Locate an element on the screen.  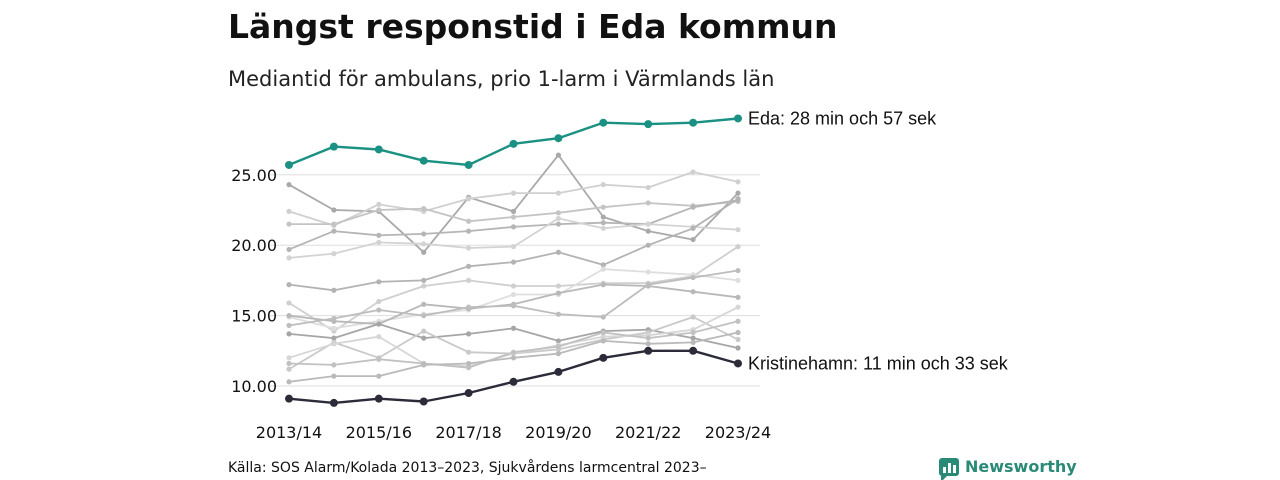
chart-title: Längst responstid i Eda kommun is located at coordinates (532, 26).